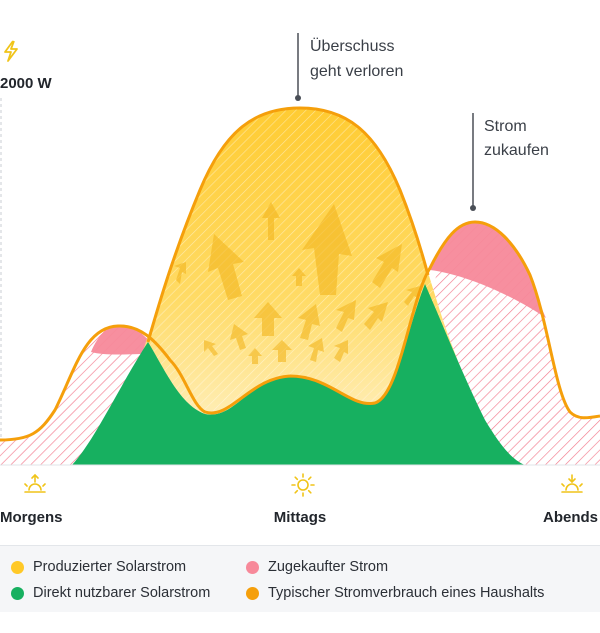 The image size is (600, 633). I want to click on legend-label: Produzierter Solarstrom, so click(110, 567).